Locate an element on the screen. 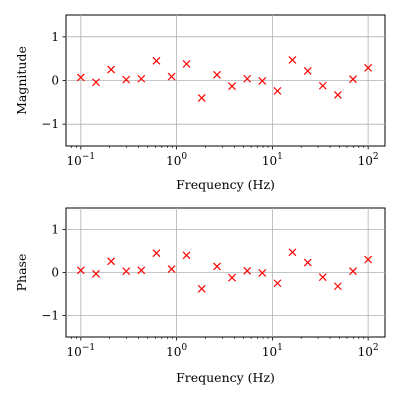 This screenshot has height=400, width=400. y-axis-label: Magnitude is located at coordinates (21, 80).